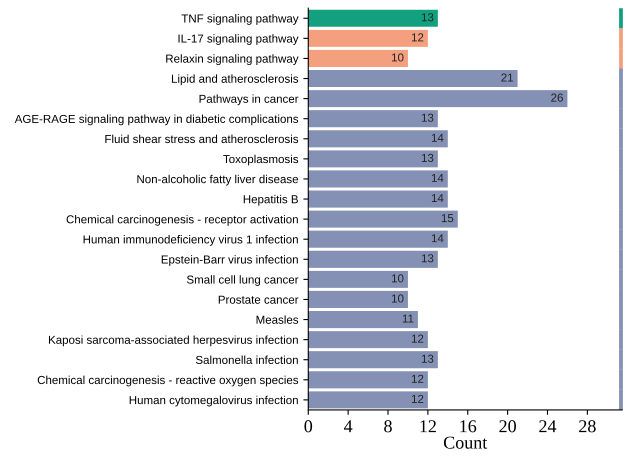 This screenshot has width=633, height=457. Describe the element at coordinates (235, 80) in the screenshot. I see `y-tick-label: Lipid and atherosclerosis` at that location.